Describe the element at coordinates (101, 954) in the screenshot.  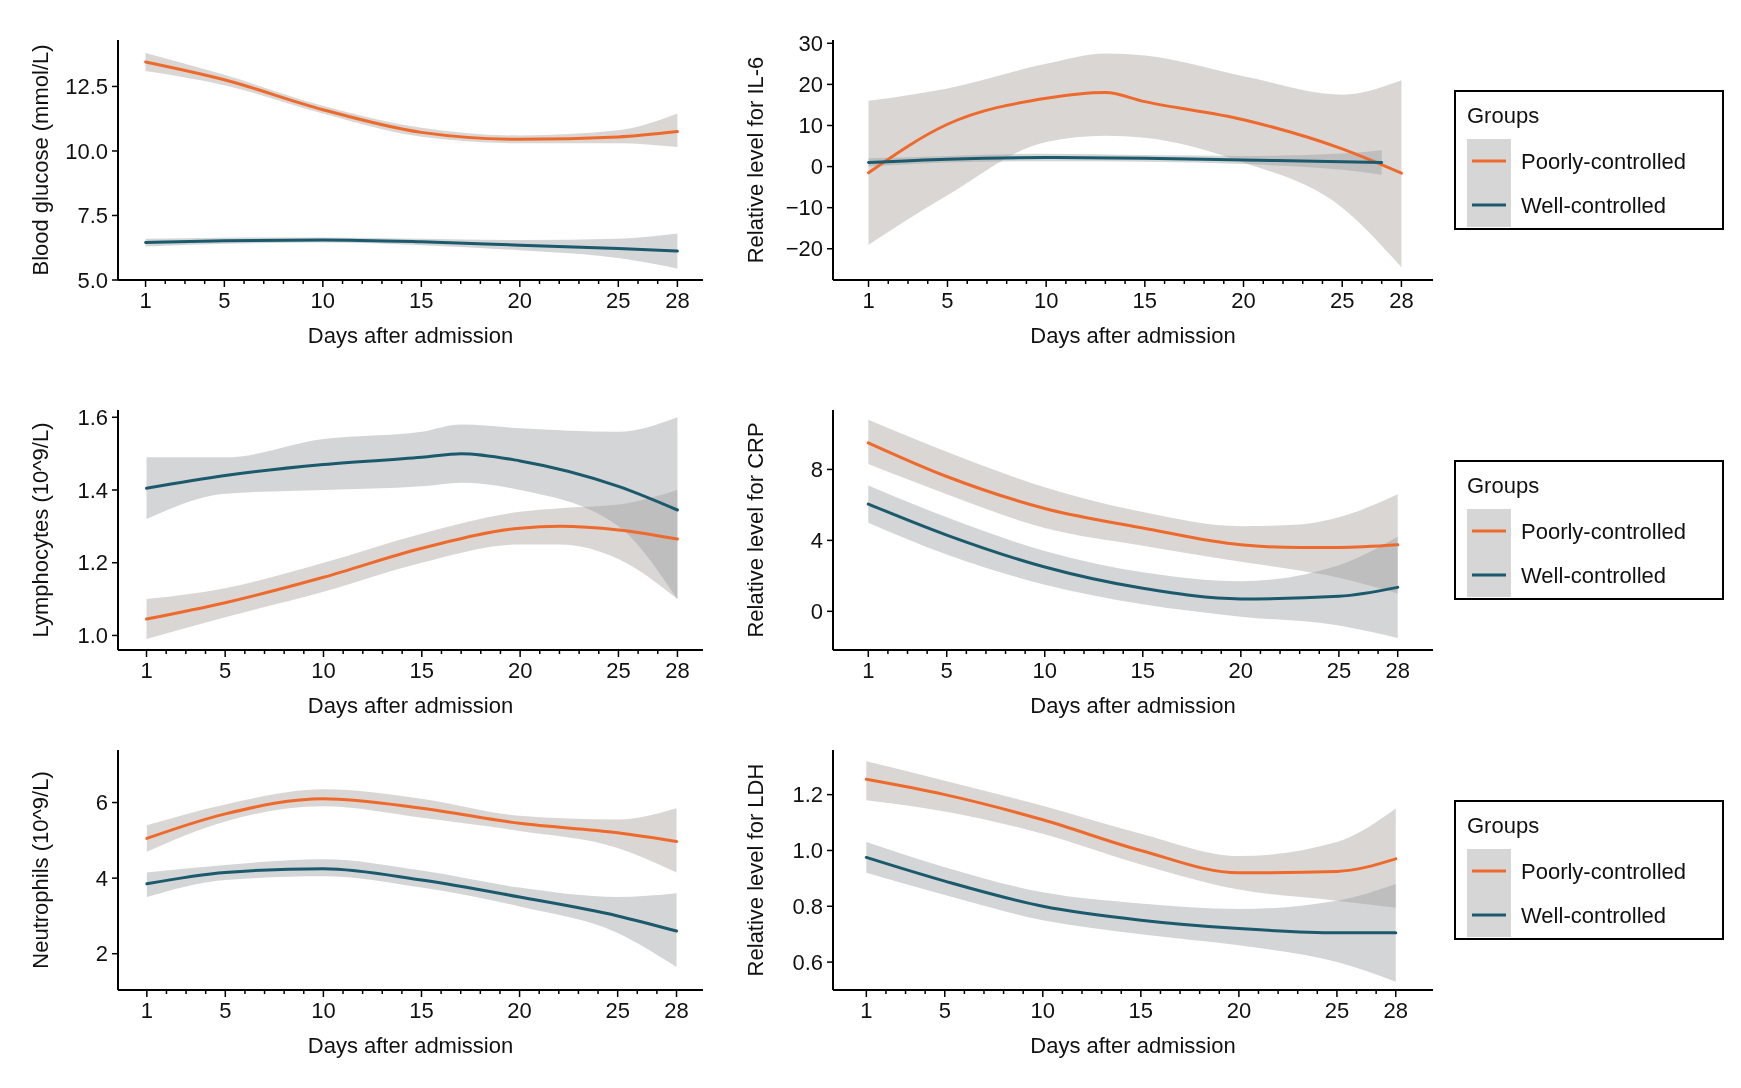
I see `y-tick-label: 2` at that location.